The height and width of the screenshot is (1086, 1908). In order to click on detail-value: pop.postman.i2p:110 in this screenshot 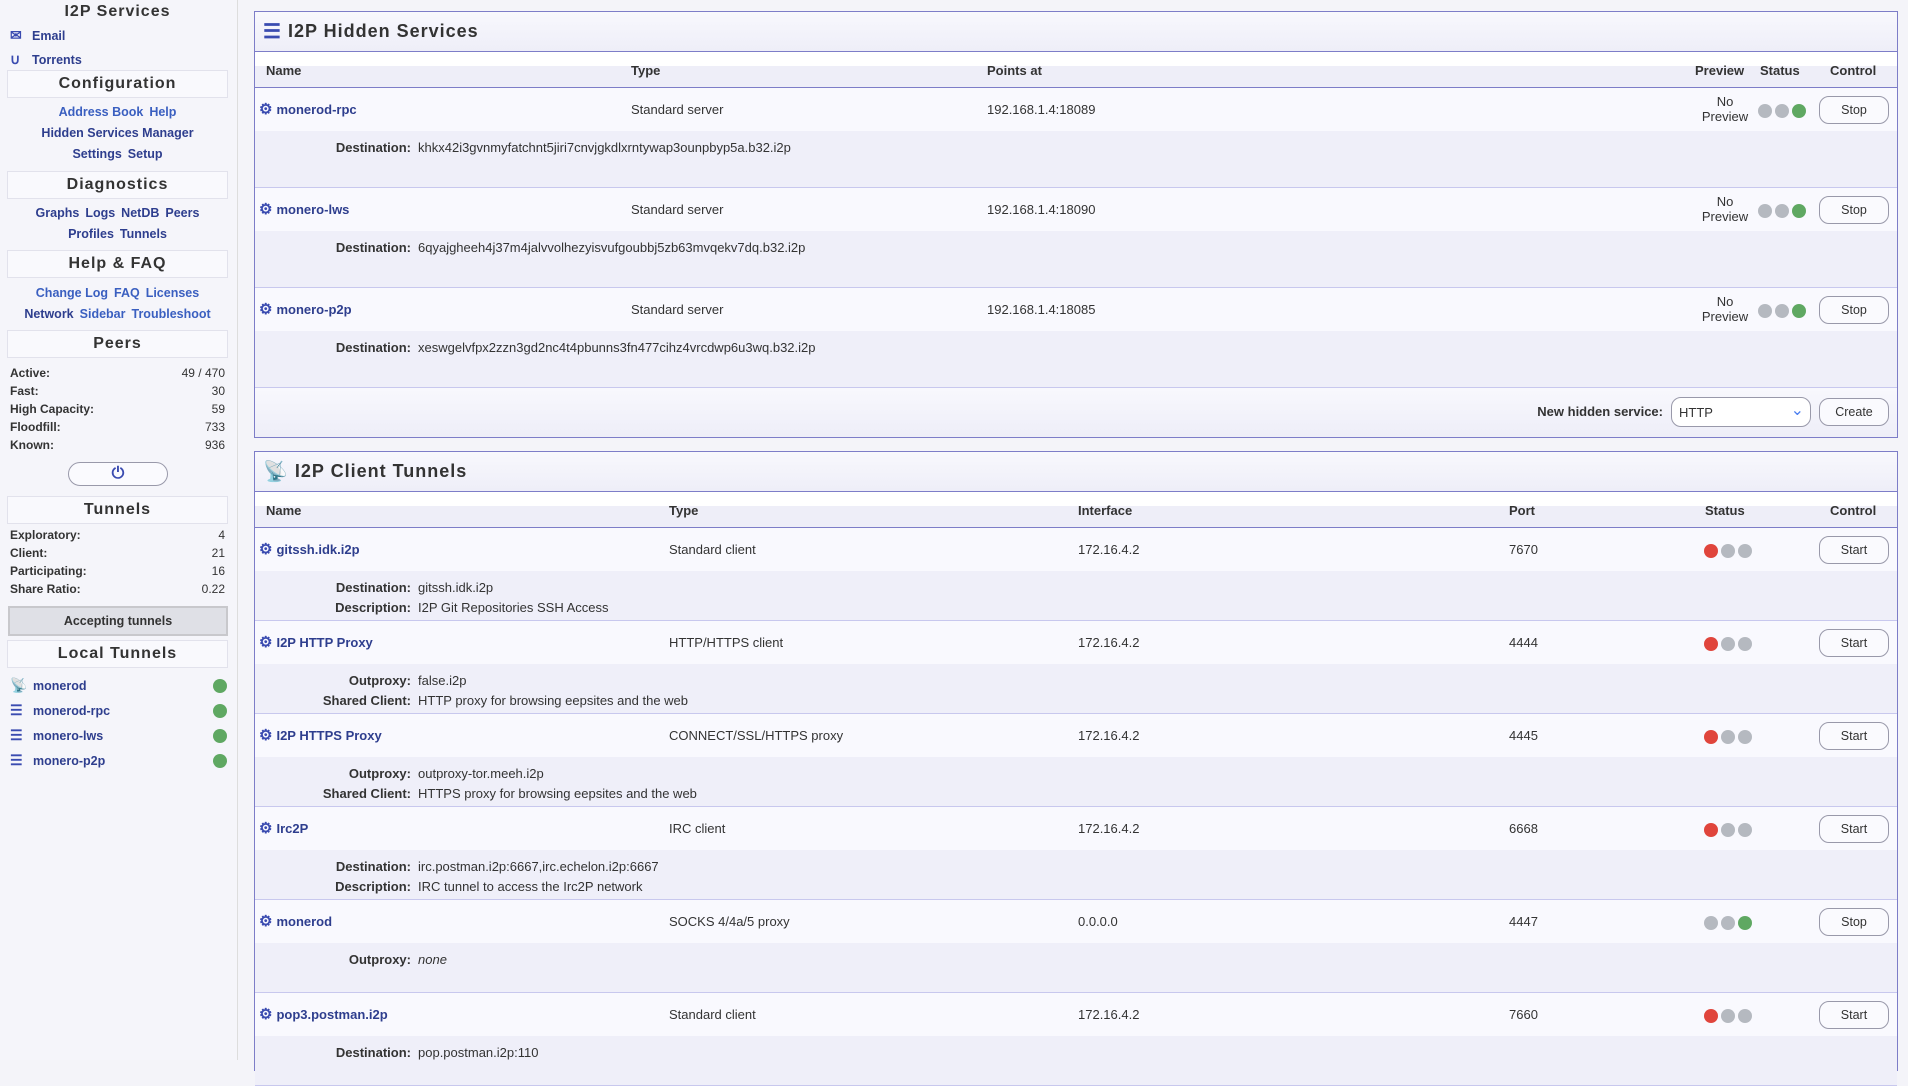, I will do `click(478, 1052)`.